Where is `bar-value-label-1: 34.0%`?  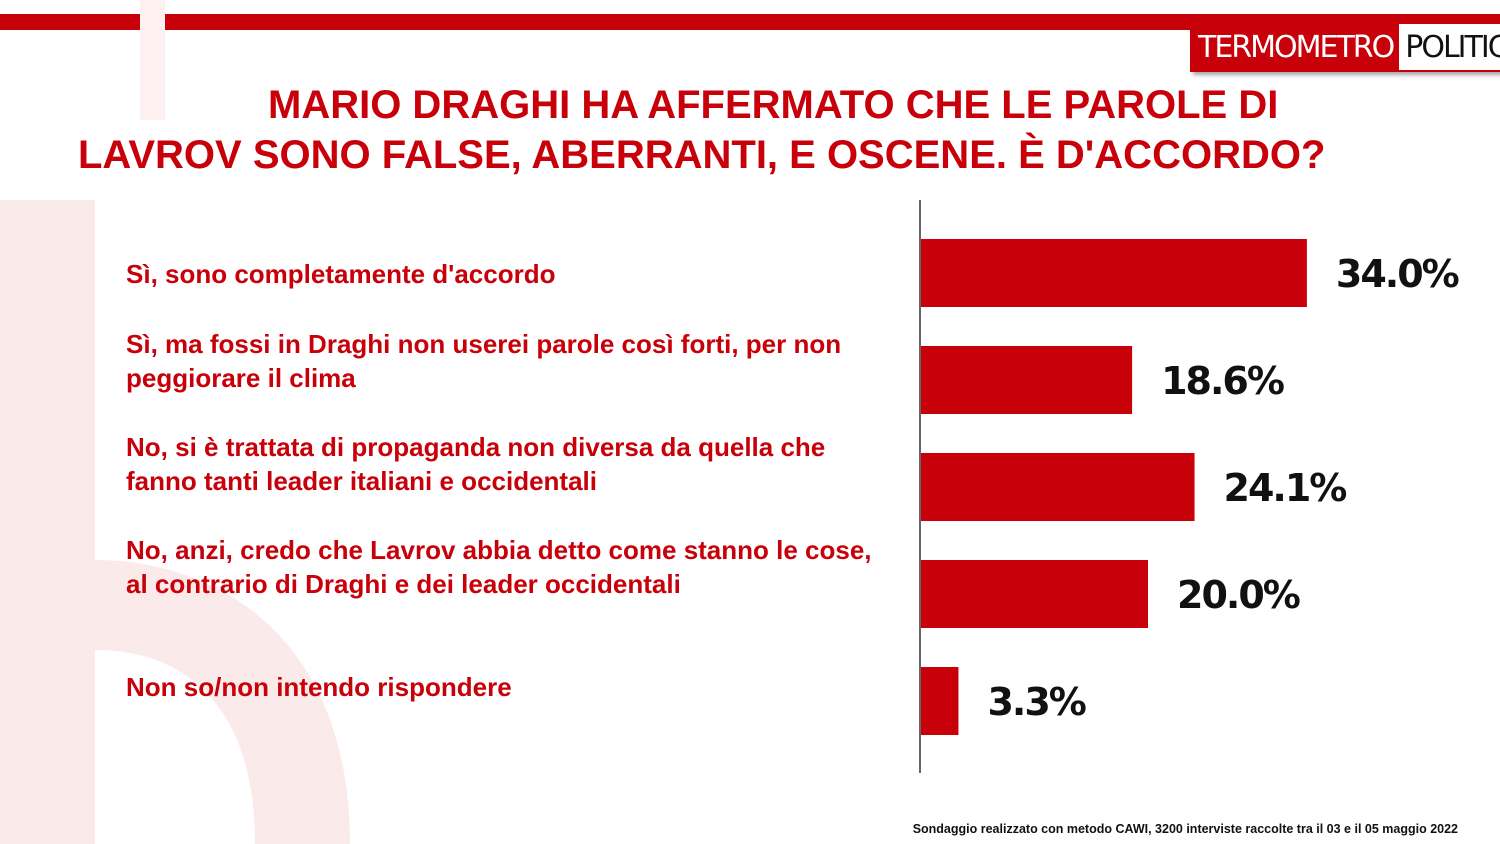
bar-value-label-1: 34.0% is located at coordinates (1397, 274).